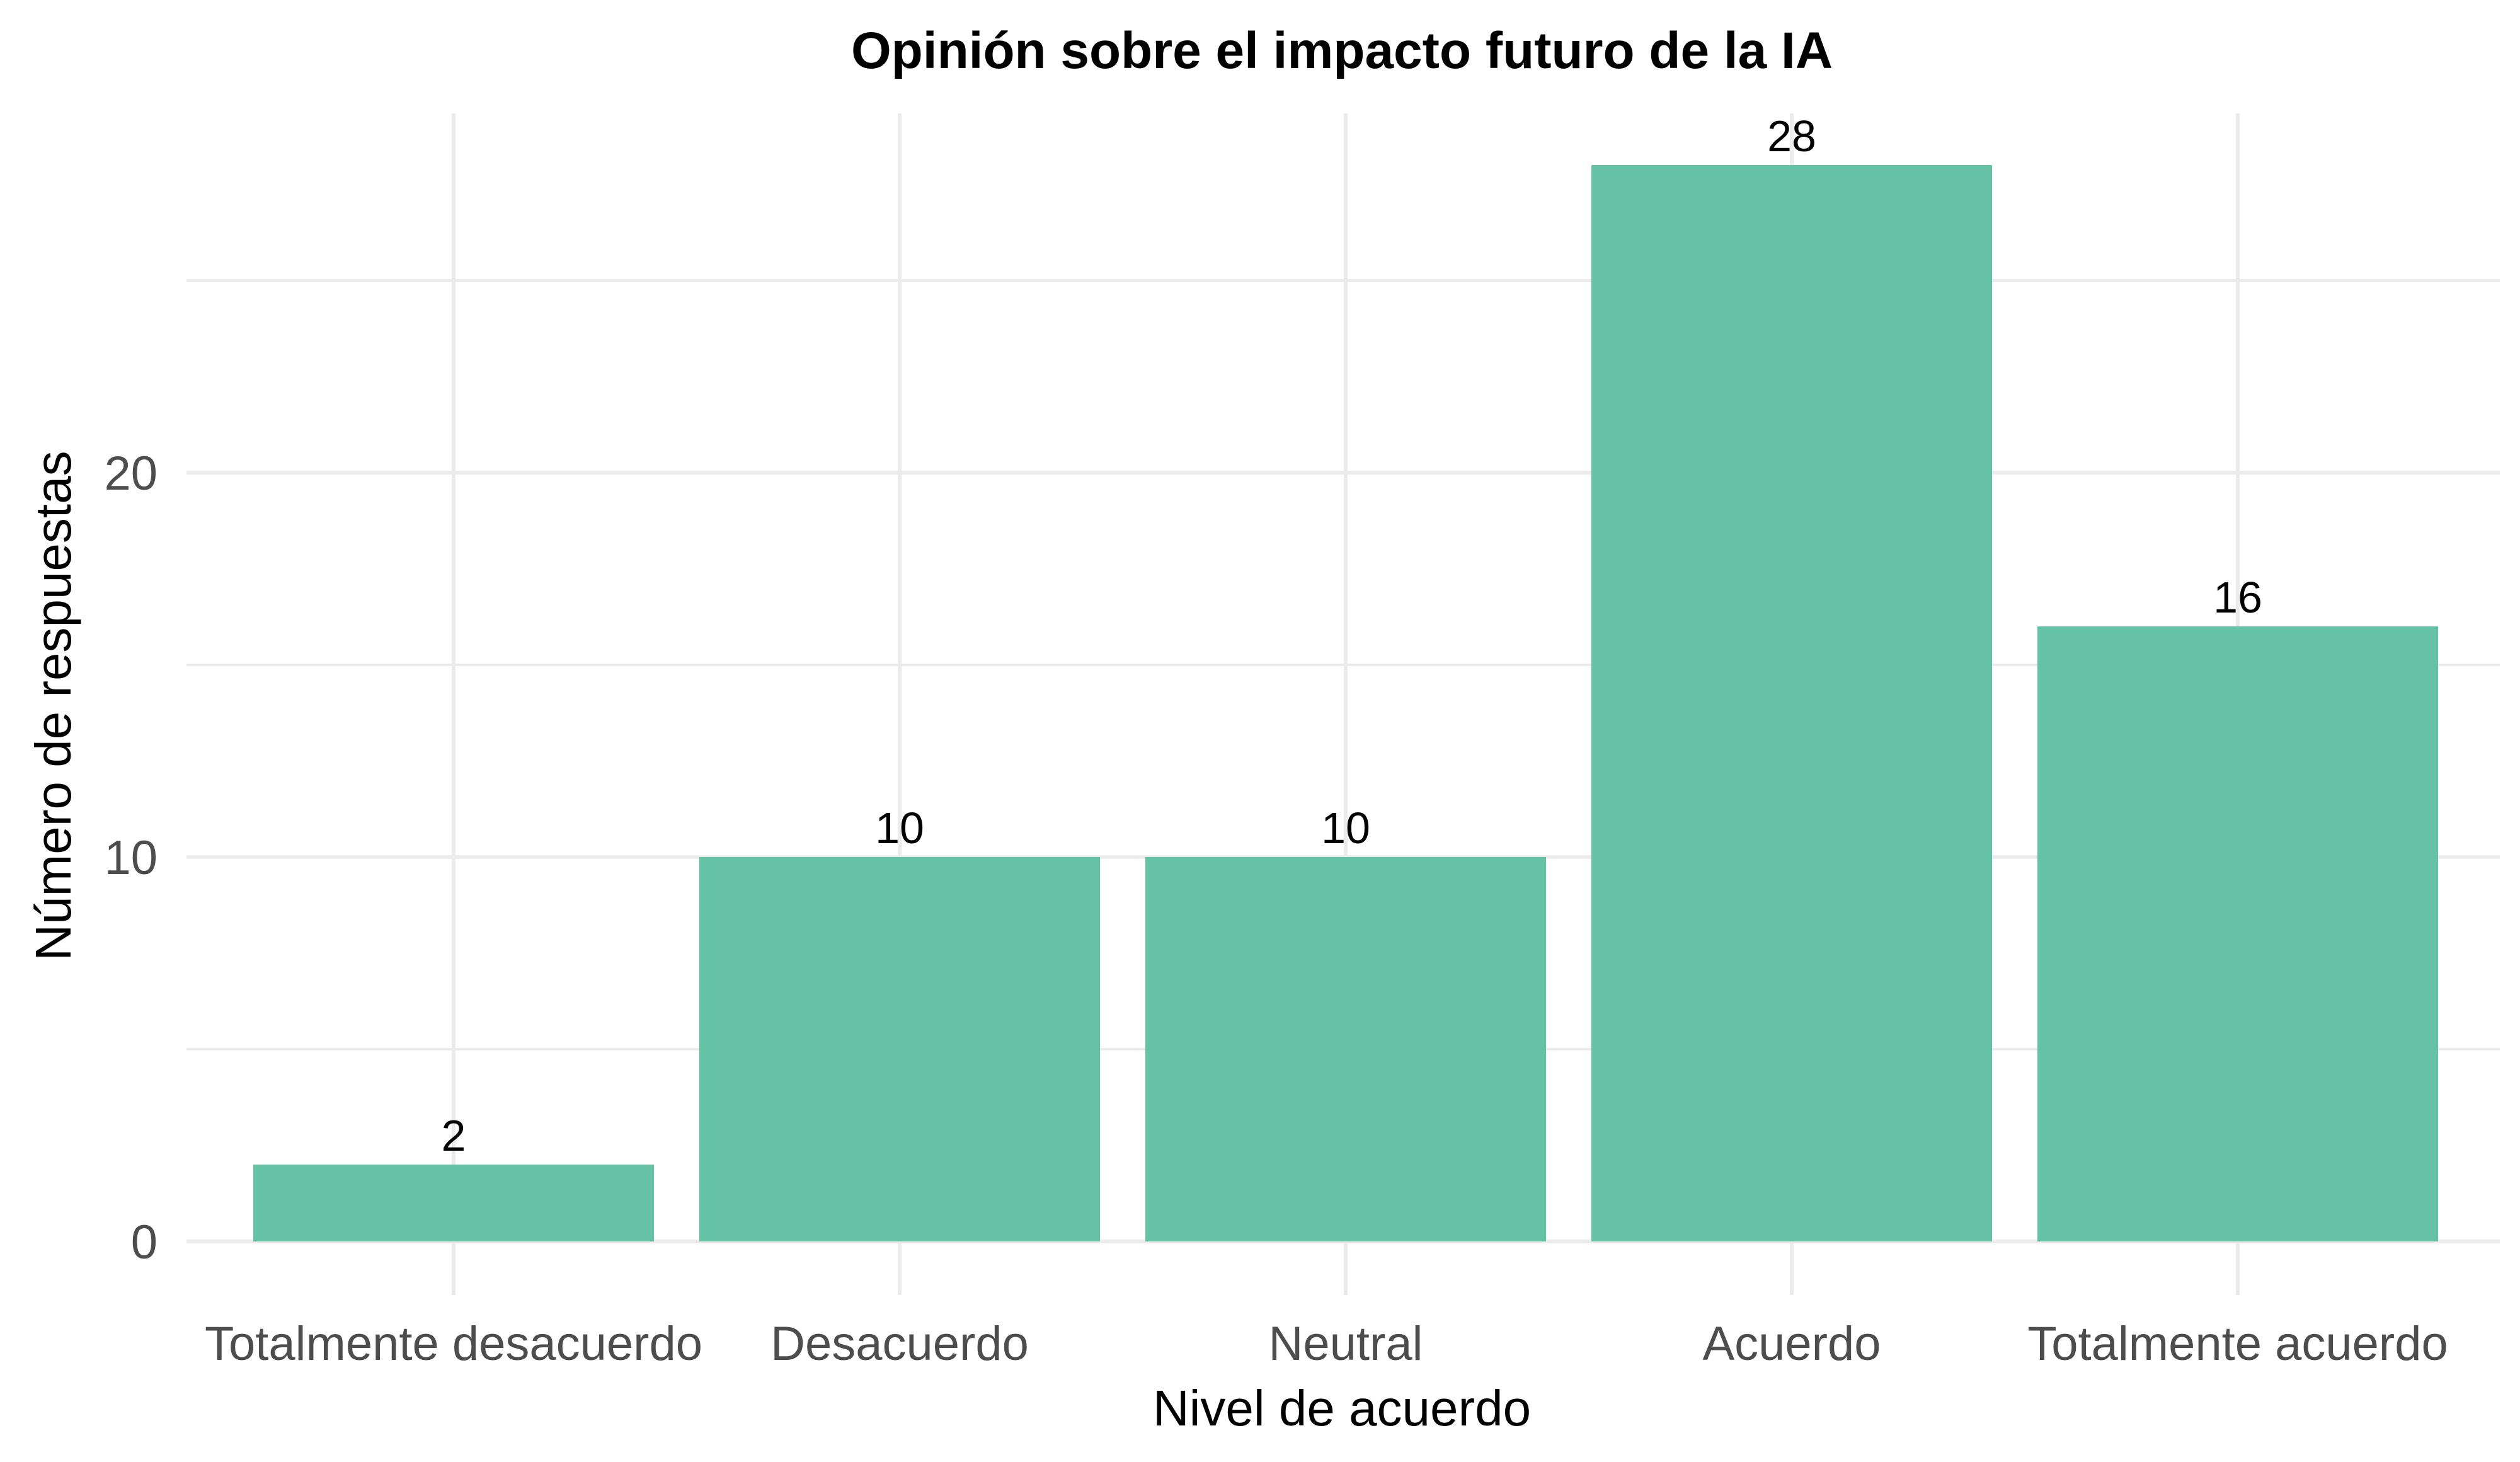  What do you see at coordinates (454, 1135) in the screenshot?
I see `data-label: 2` at bounding box center [454, 1135].